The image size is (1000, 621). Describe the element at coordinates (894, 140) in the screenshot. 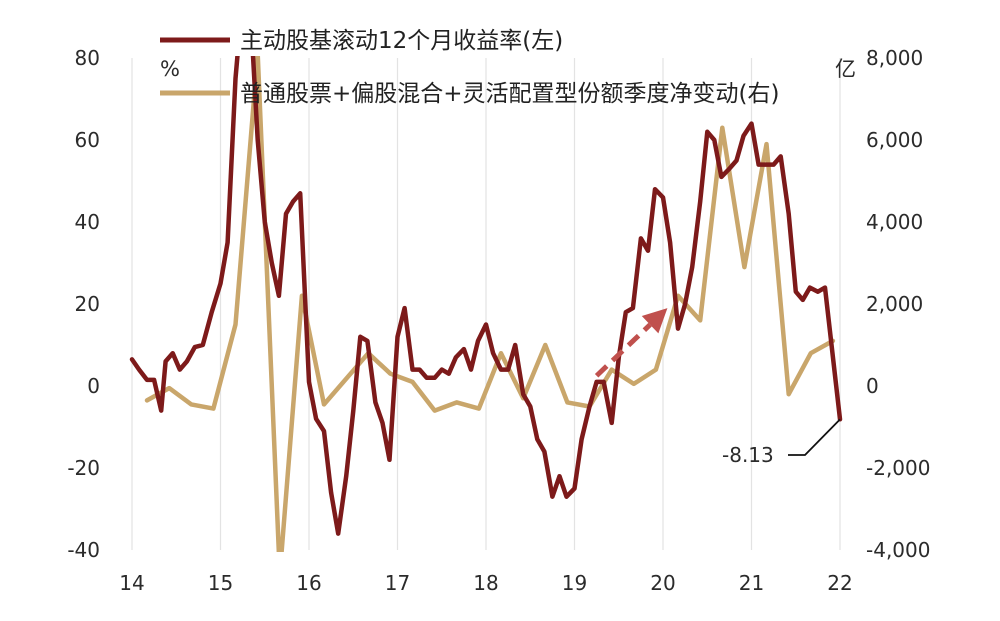

I see `right-tick-label: 6,000` at that location.